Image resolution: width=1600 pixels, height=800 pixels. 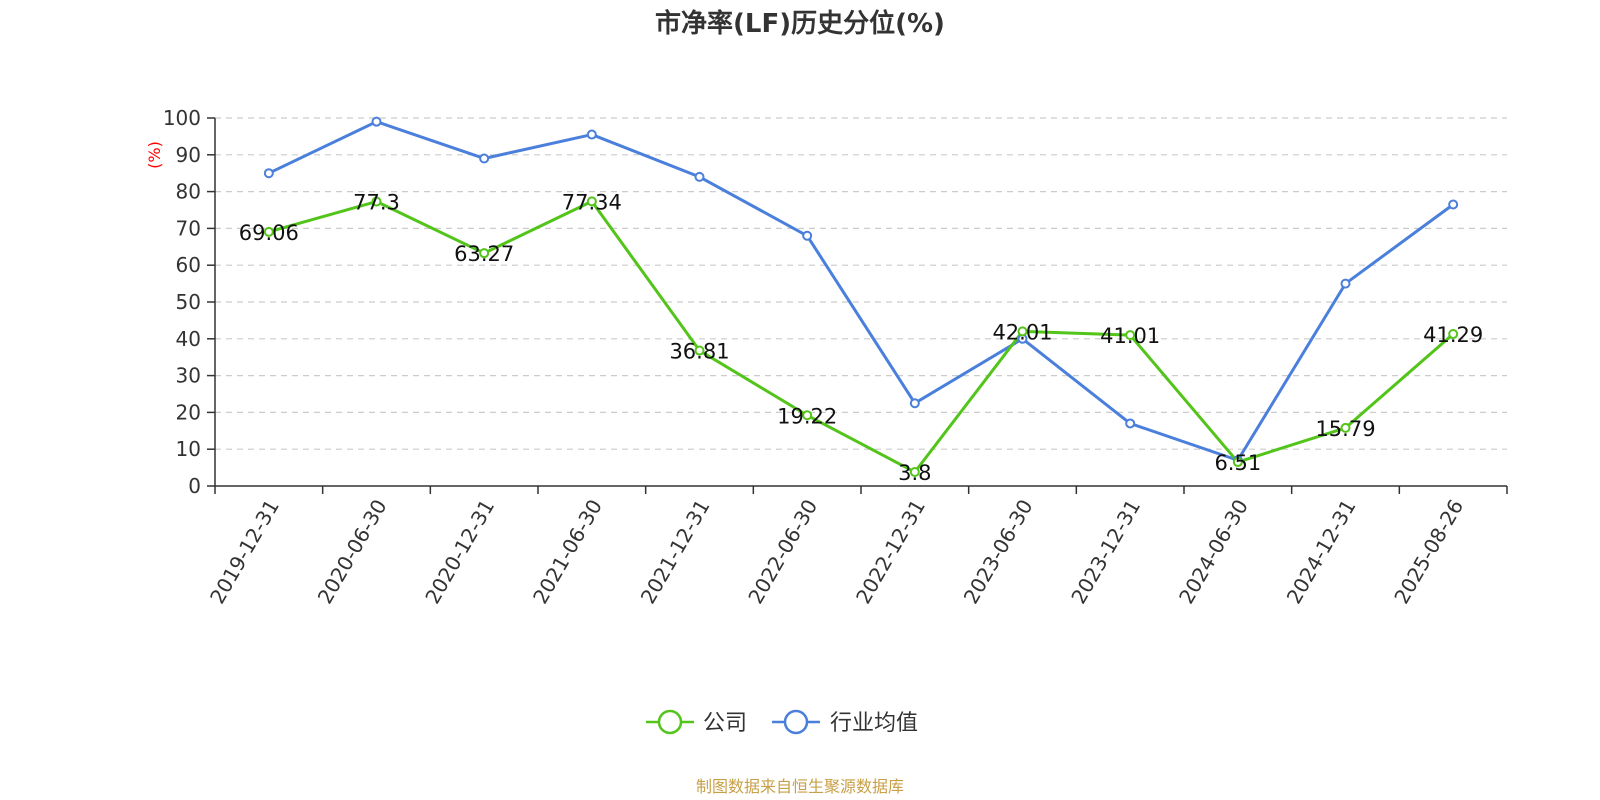 What do you see at coordinates (874, 723) in the screenshot?
I see `legend-label: 行业均值` at bounding box center [874, 723].